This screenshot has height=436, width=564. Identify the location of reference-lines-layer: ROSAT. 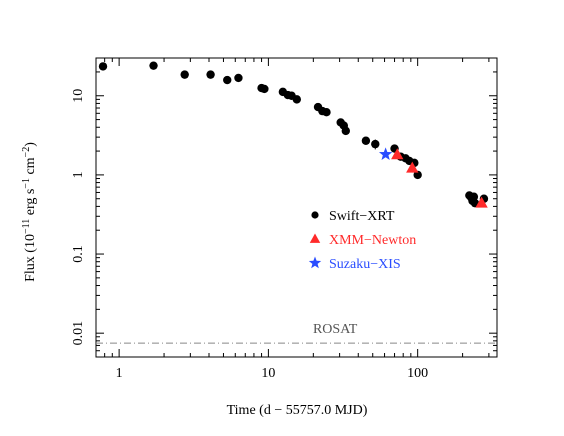
(296, 333).